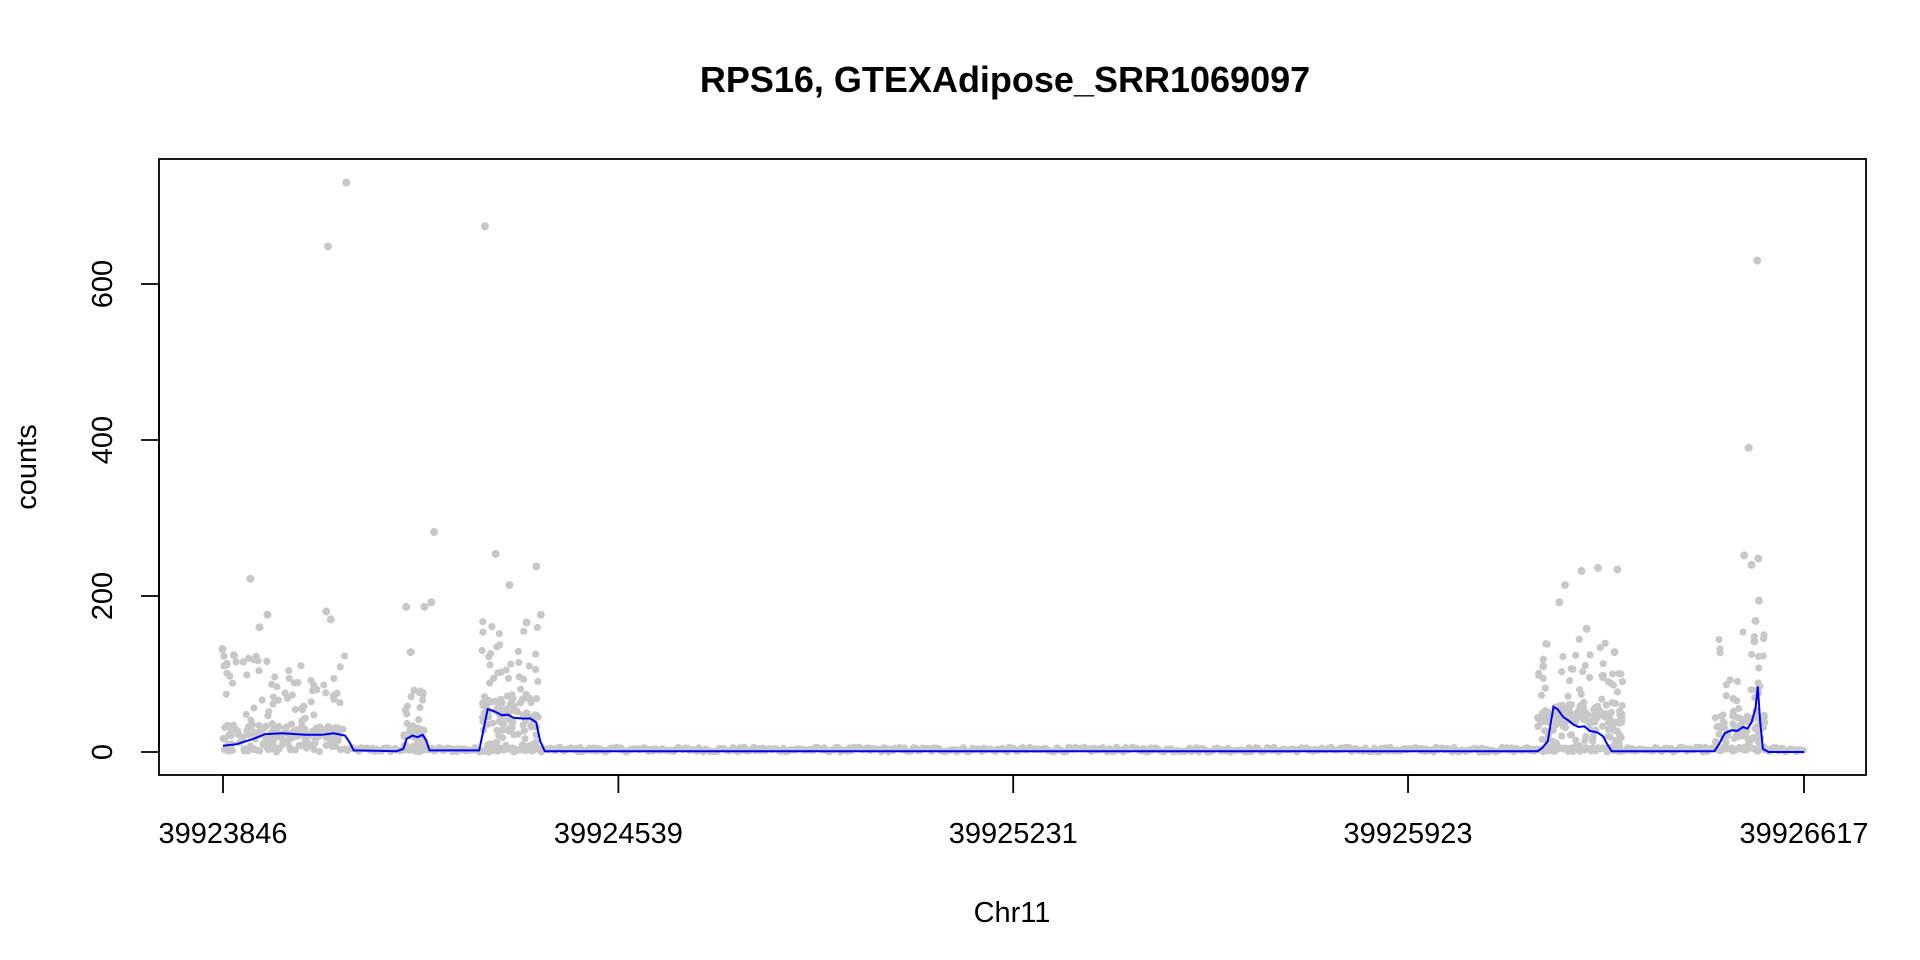 Image resolution: width=1920 pixels, height=960 pixels. I want to click on x-tick-label: 39925923, so click(1408, 834).